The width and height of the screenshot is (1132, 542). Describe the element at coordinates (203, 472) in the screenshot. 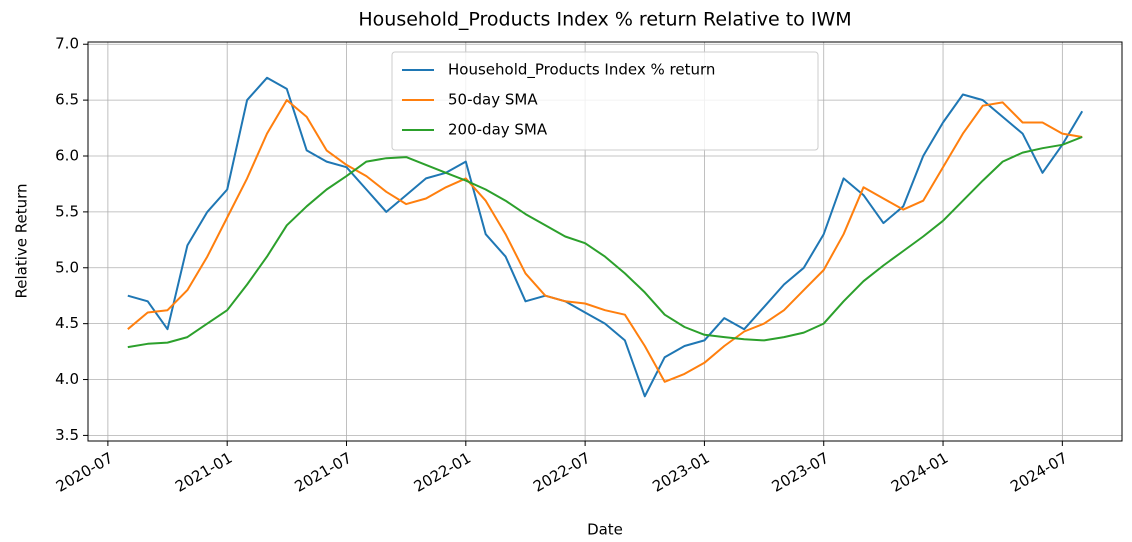

I see `x-tick-label: 2021-01` at that location.